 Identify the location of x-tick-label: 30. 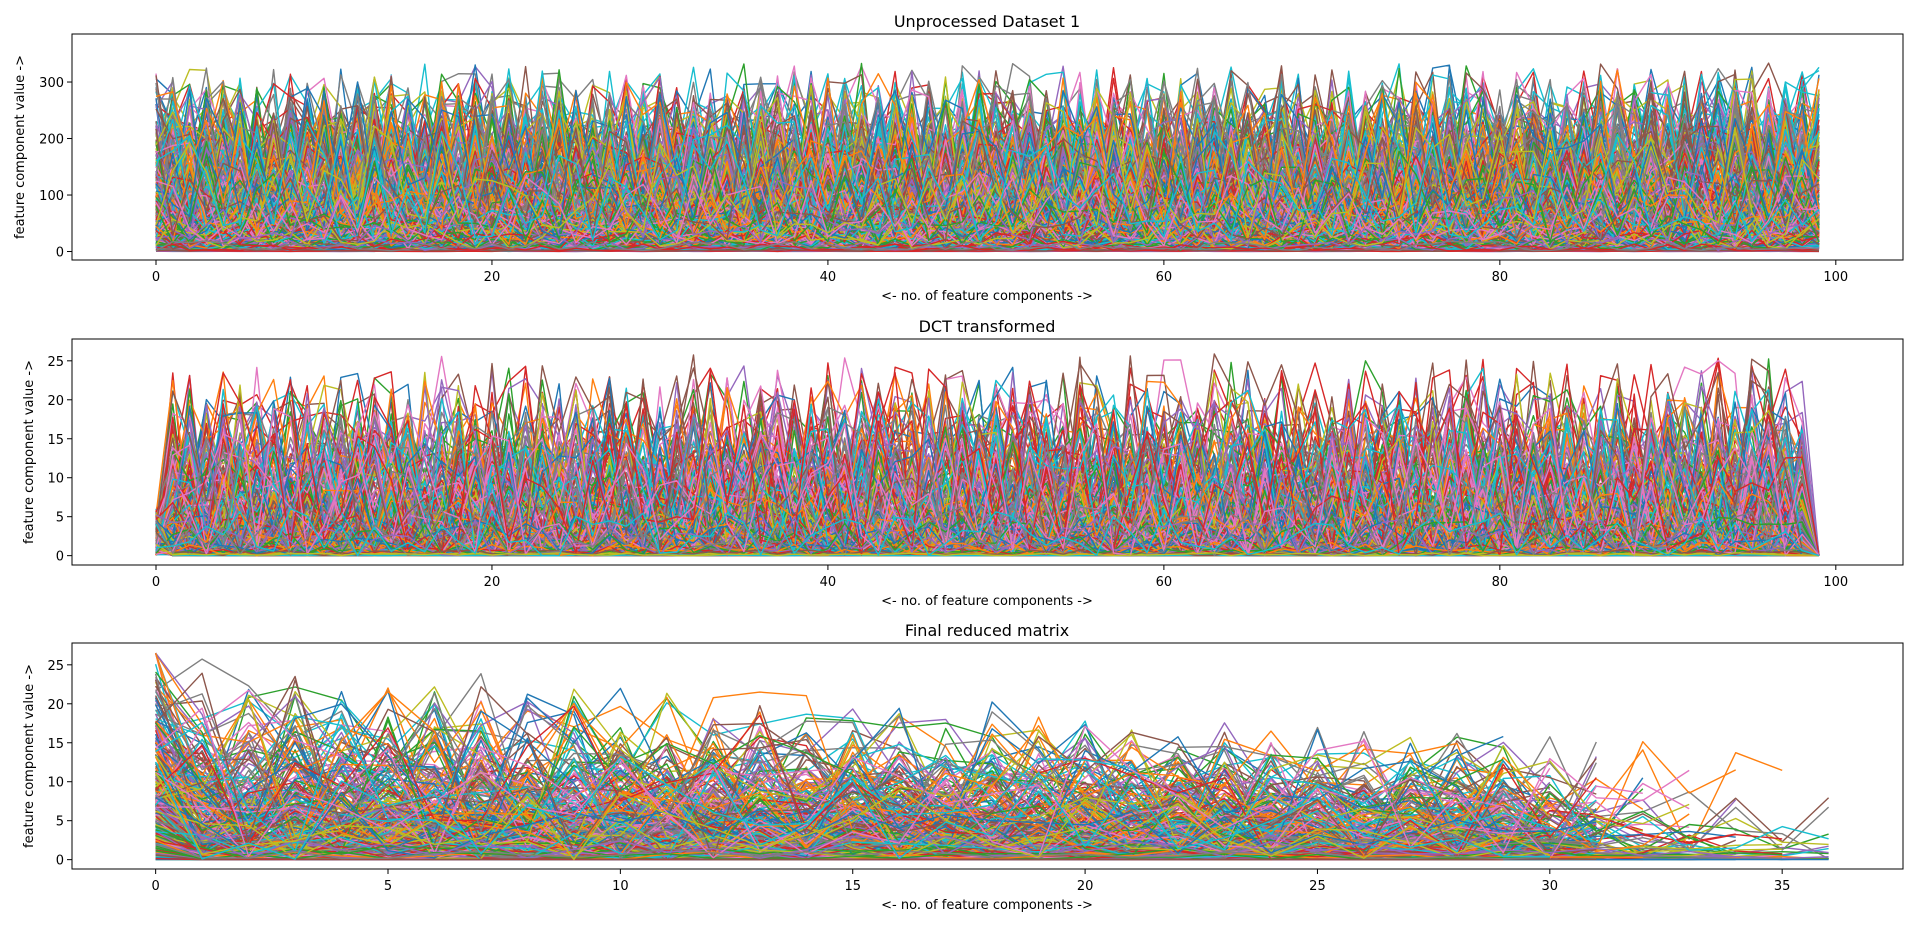
(1550, 886).